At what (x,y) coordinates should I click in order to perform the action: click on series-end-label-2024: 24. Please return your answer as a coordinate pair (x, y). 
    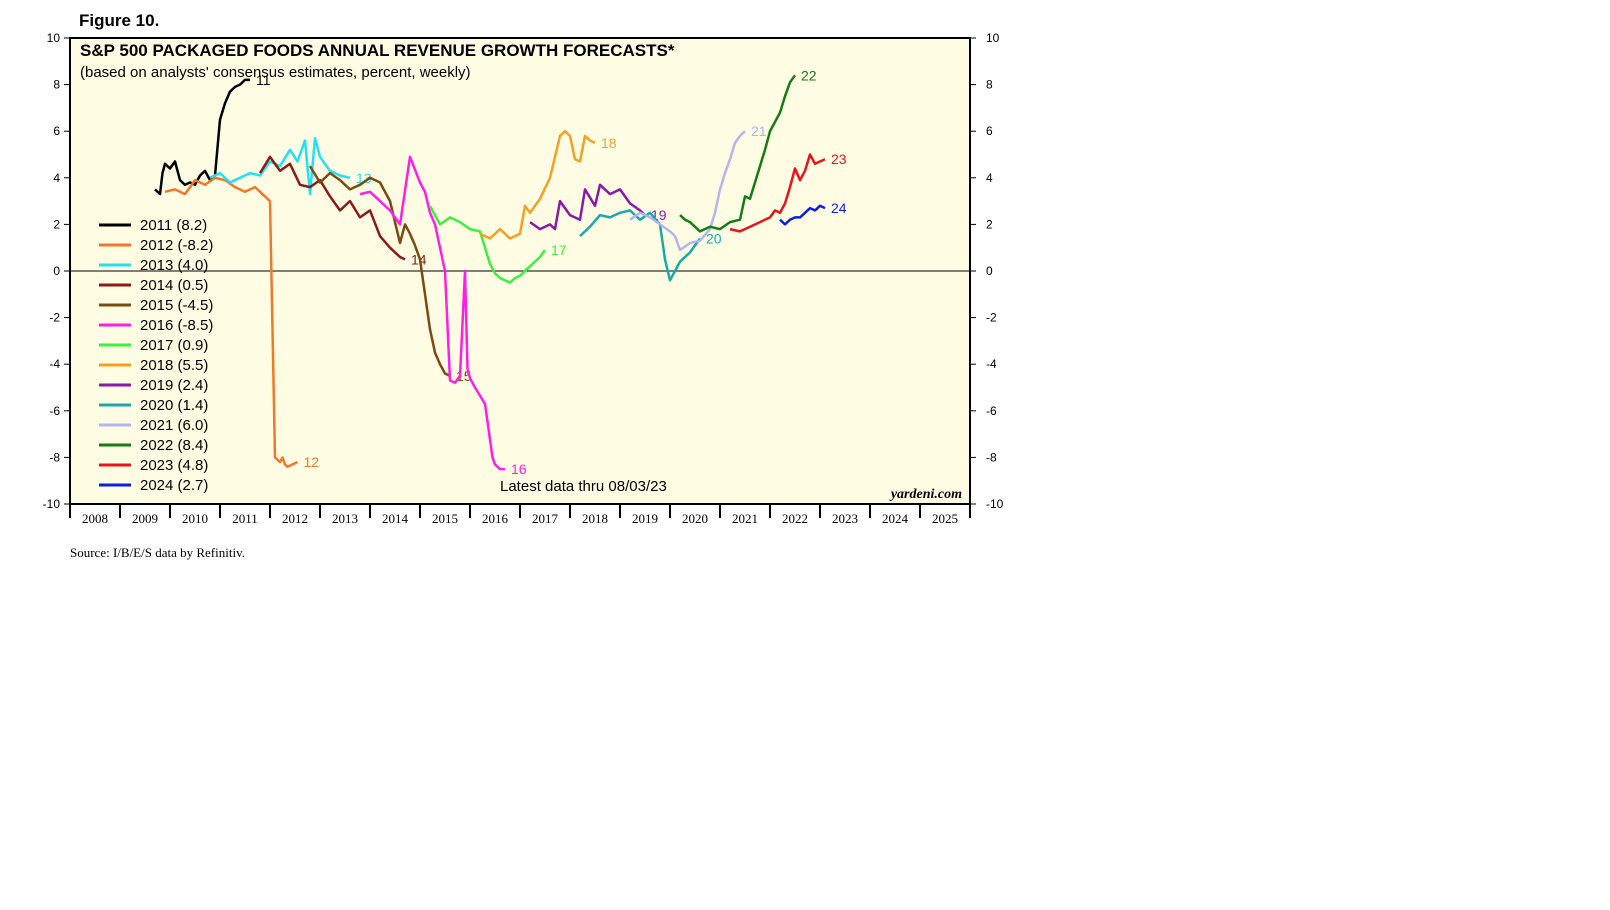
    Looking at the image, I should click on (839, 208).